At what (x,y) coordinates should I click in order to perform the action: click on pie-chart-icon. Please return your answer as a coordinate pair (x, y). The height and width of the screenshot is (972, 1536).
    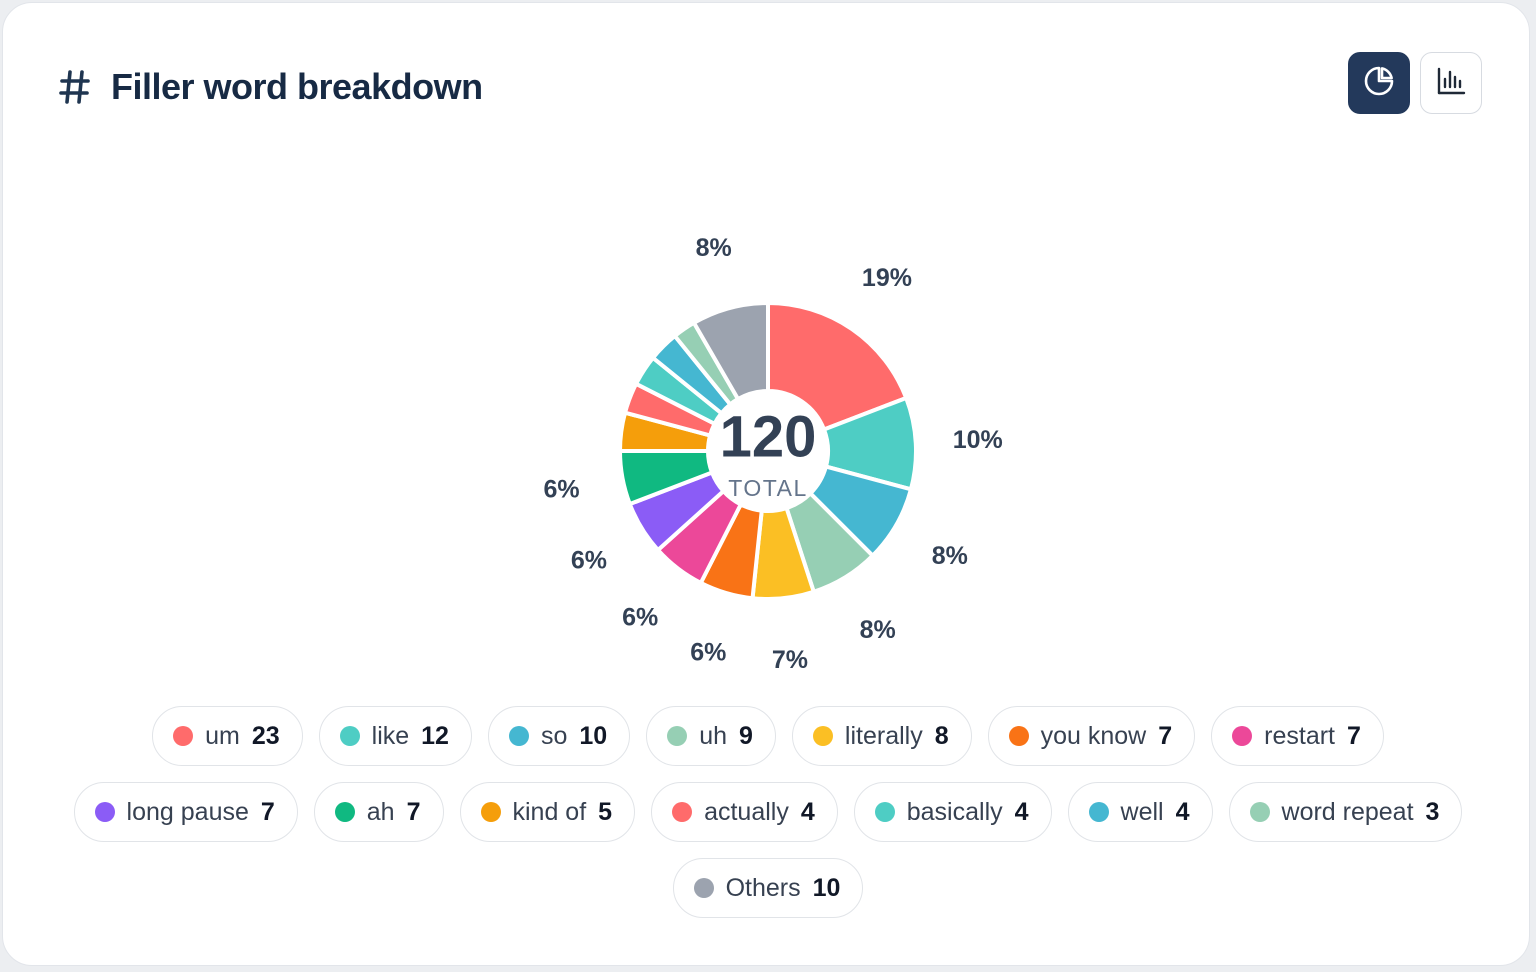
    Looking at the image, I should click on (1379, 83).